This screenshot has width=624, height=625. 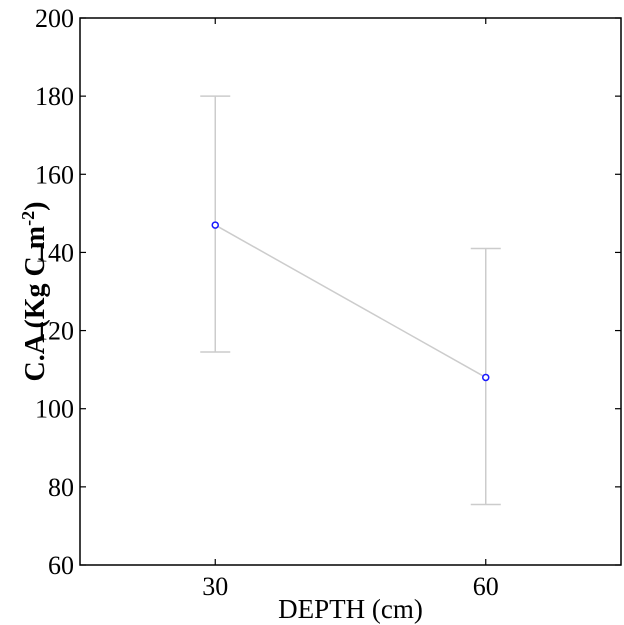 What do you see at coordinates (28, 218) in the screenshot?
I see `y-axis-label-sup: -2` at bounding box center [28, 218].